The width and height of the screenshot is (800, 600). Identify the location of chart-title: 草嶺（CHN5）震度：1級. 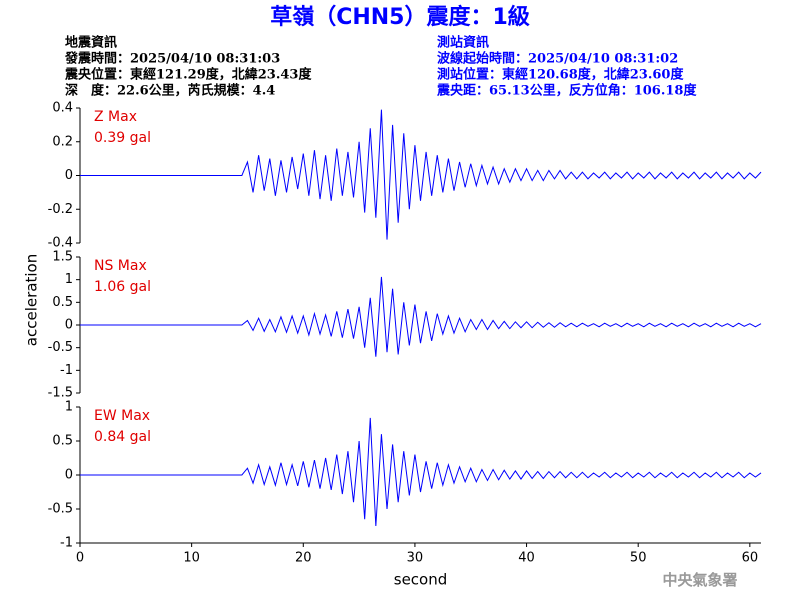
(400, 17).